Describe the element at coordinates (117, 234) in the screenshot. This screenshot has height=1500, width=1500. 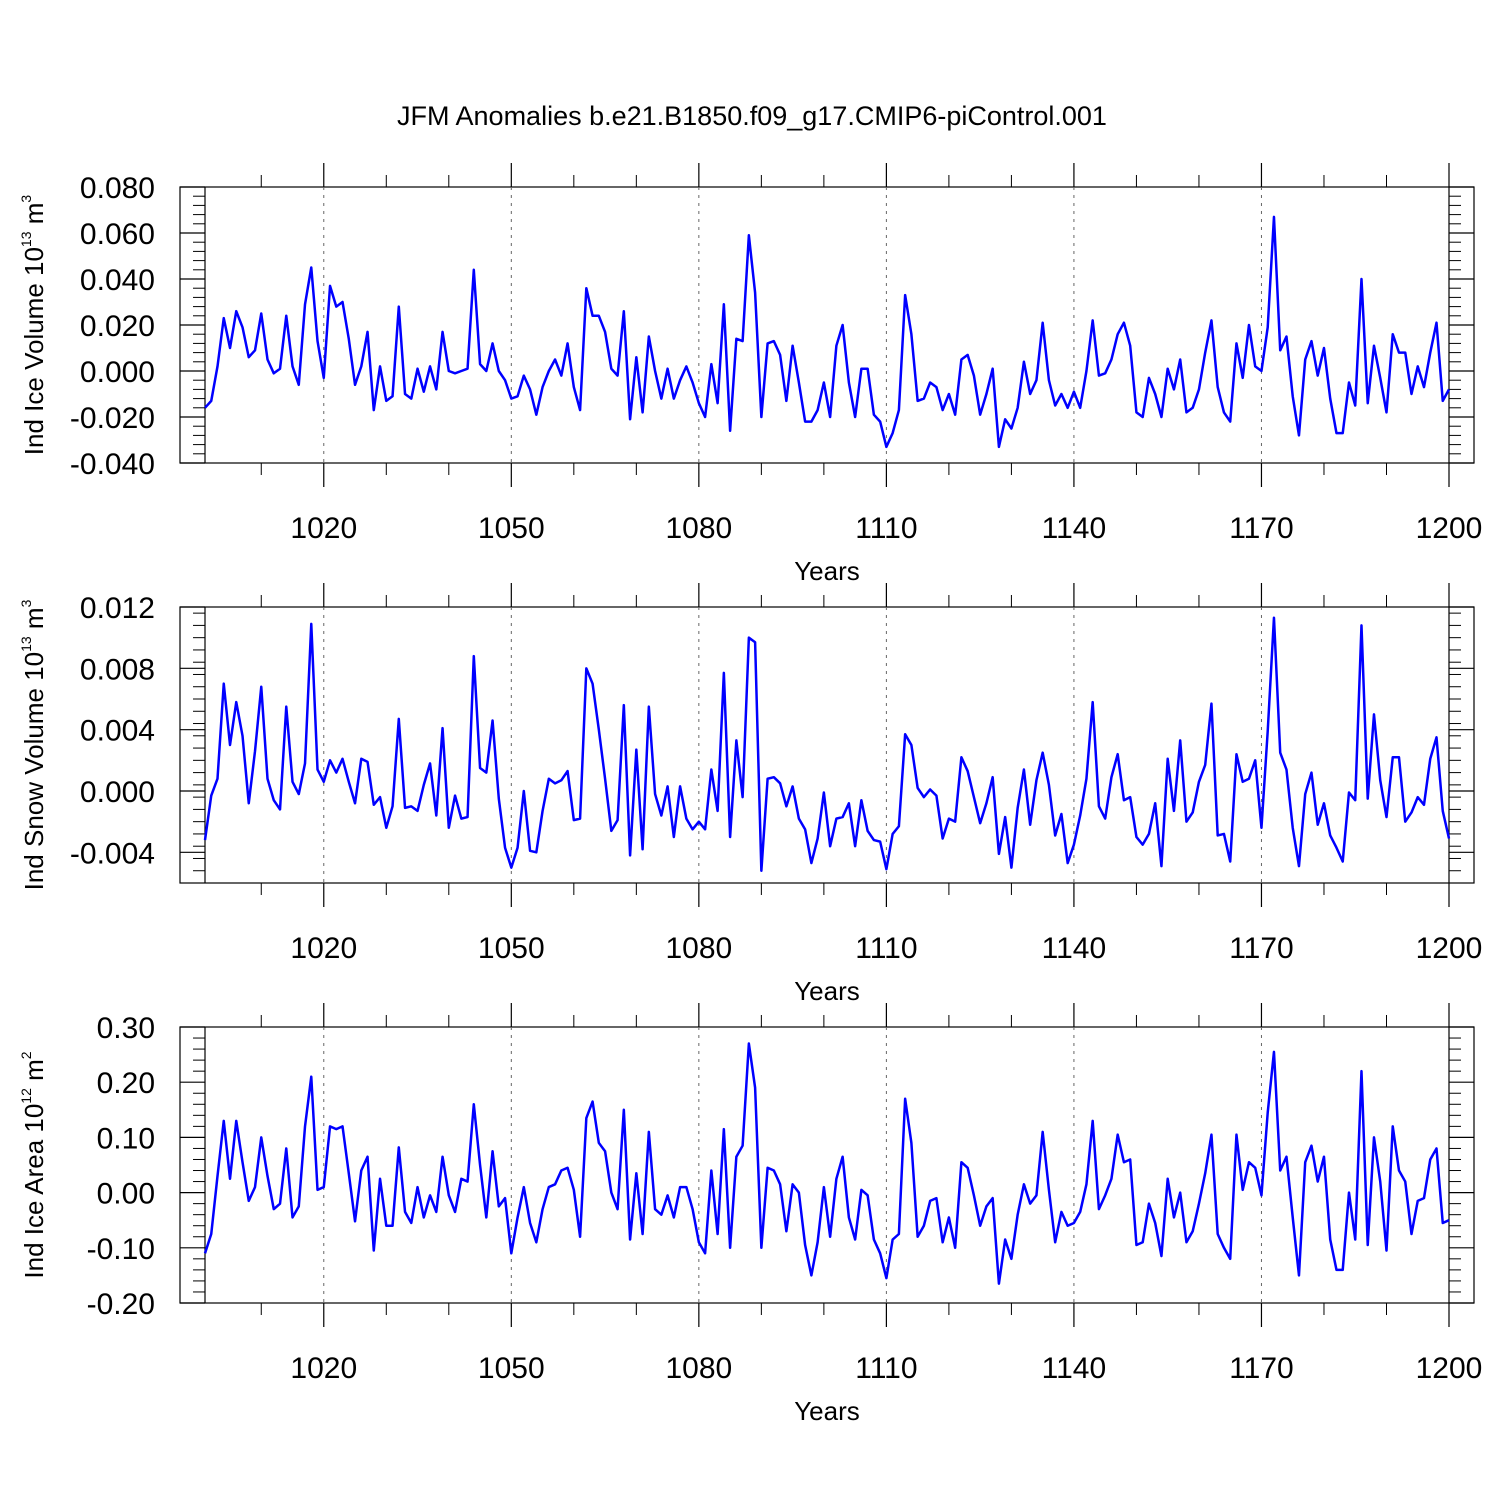
I see `y-tick-label: 0.060` at that location.